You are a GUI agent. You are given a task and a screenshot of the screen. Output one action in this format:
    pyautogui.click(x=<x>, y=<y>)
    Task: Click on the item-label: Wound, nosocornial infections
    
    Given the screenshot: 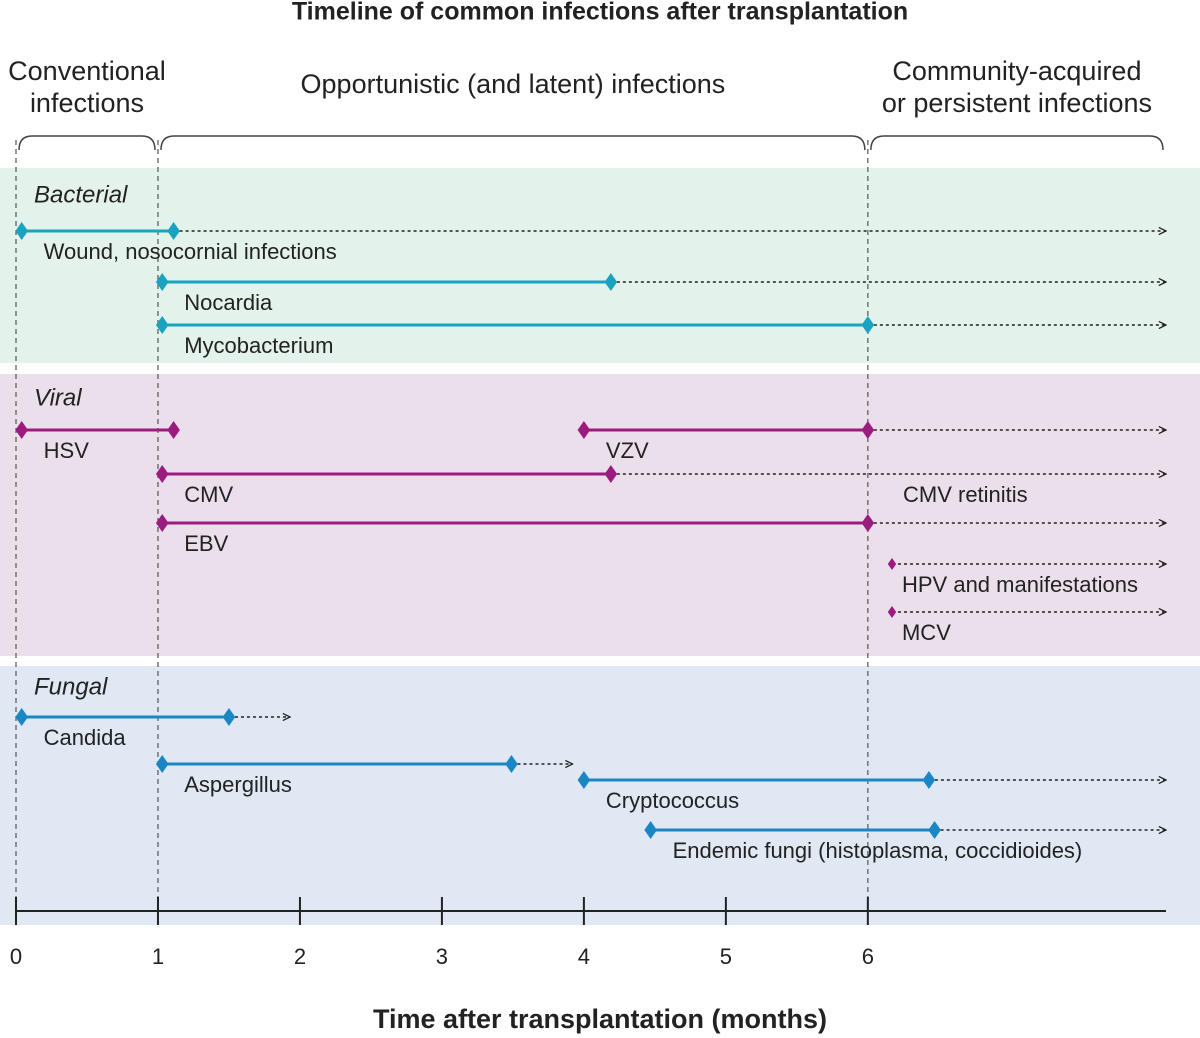 What is the action you would take?
    pyautogui.click(x=190, y=251)
    